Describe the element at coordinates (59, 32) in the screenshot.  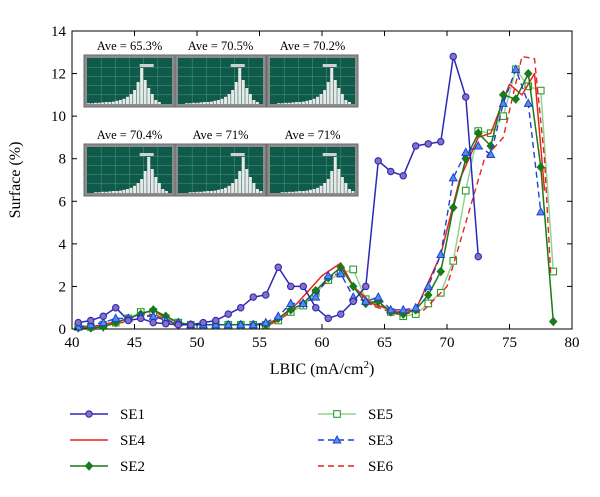
I see `y-tick-label: 14` at that location.